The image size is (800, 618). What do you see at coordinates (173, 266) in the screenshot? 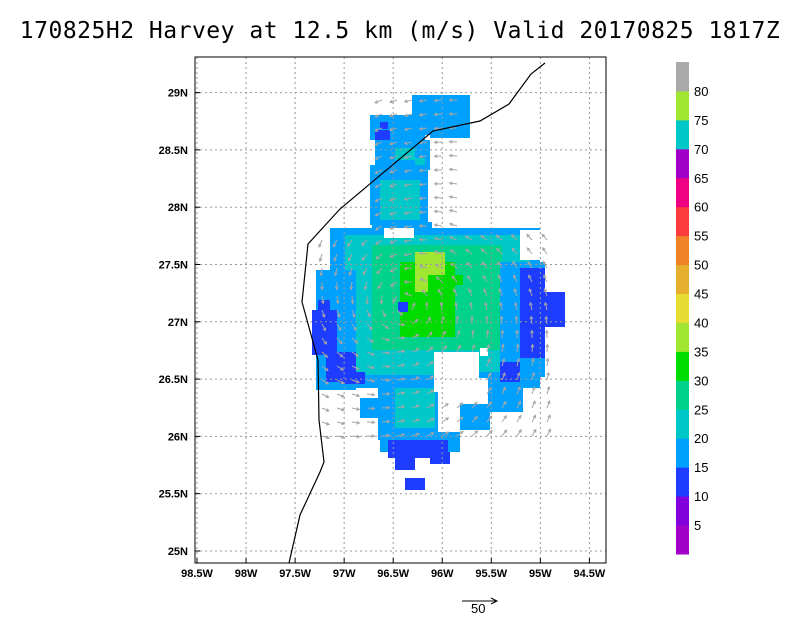
I see `latitude-tick-label: 27.5N` at bounding box center [173, 266].